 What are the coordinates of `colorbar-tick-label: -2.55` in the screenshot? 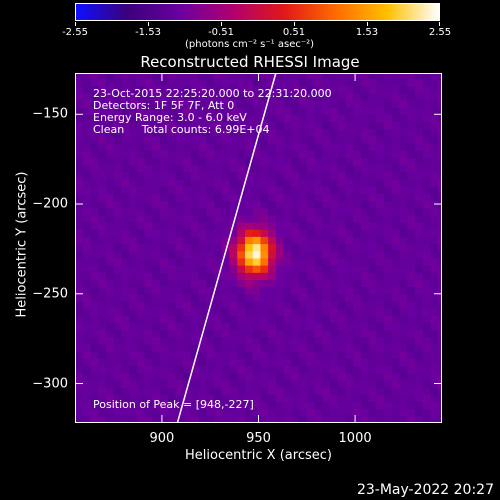 It's located at (75, 32).